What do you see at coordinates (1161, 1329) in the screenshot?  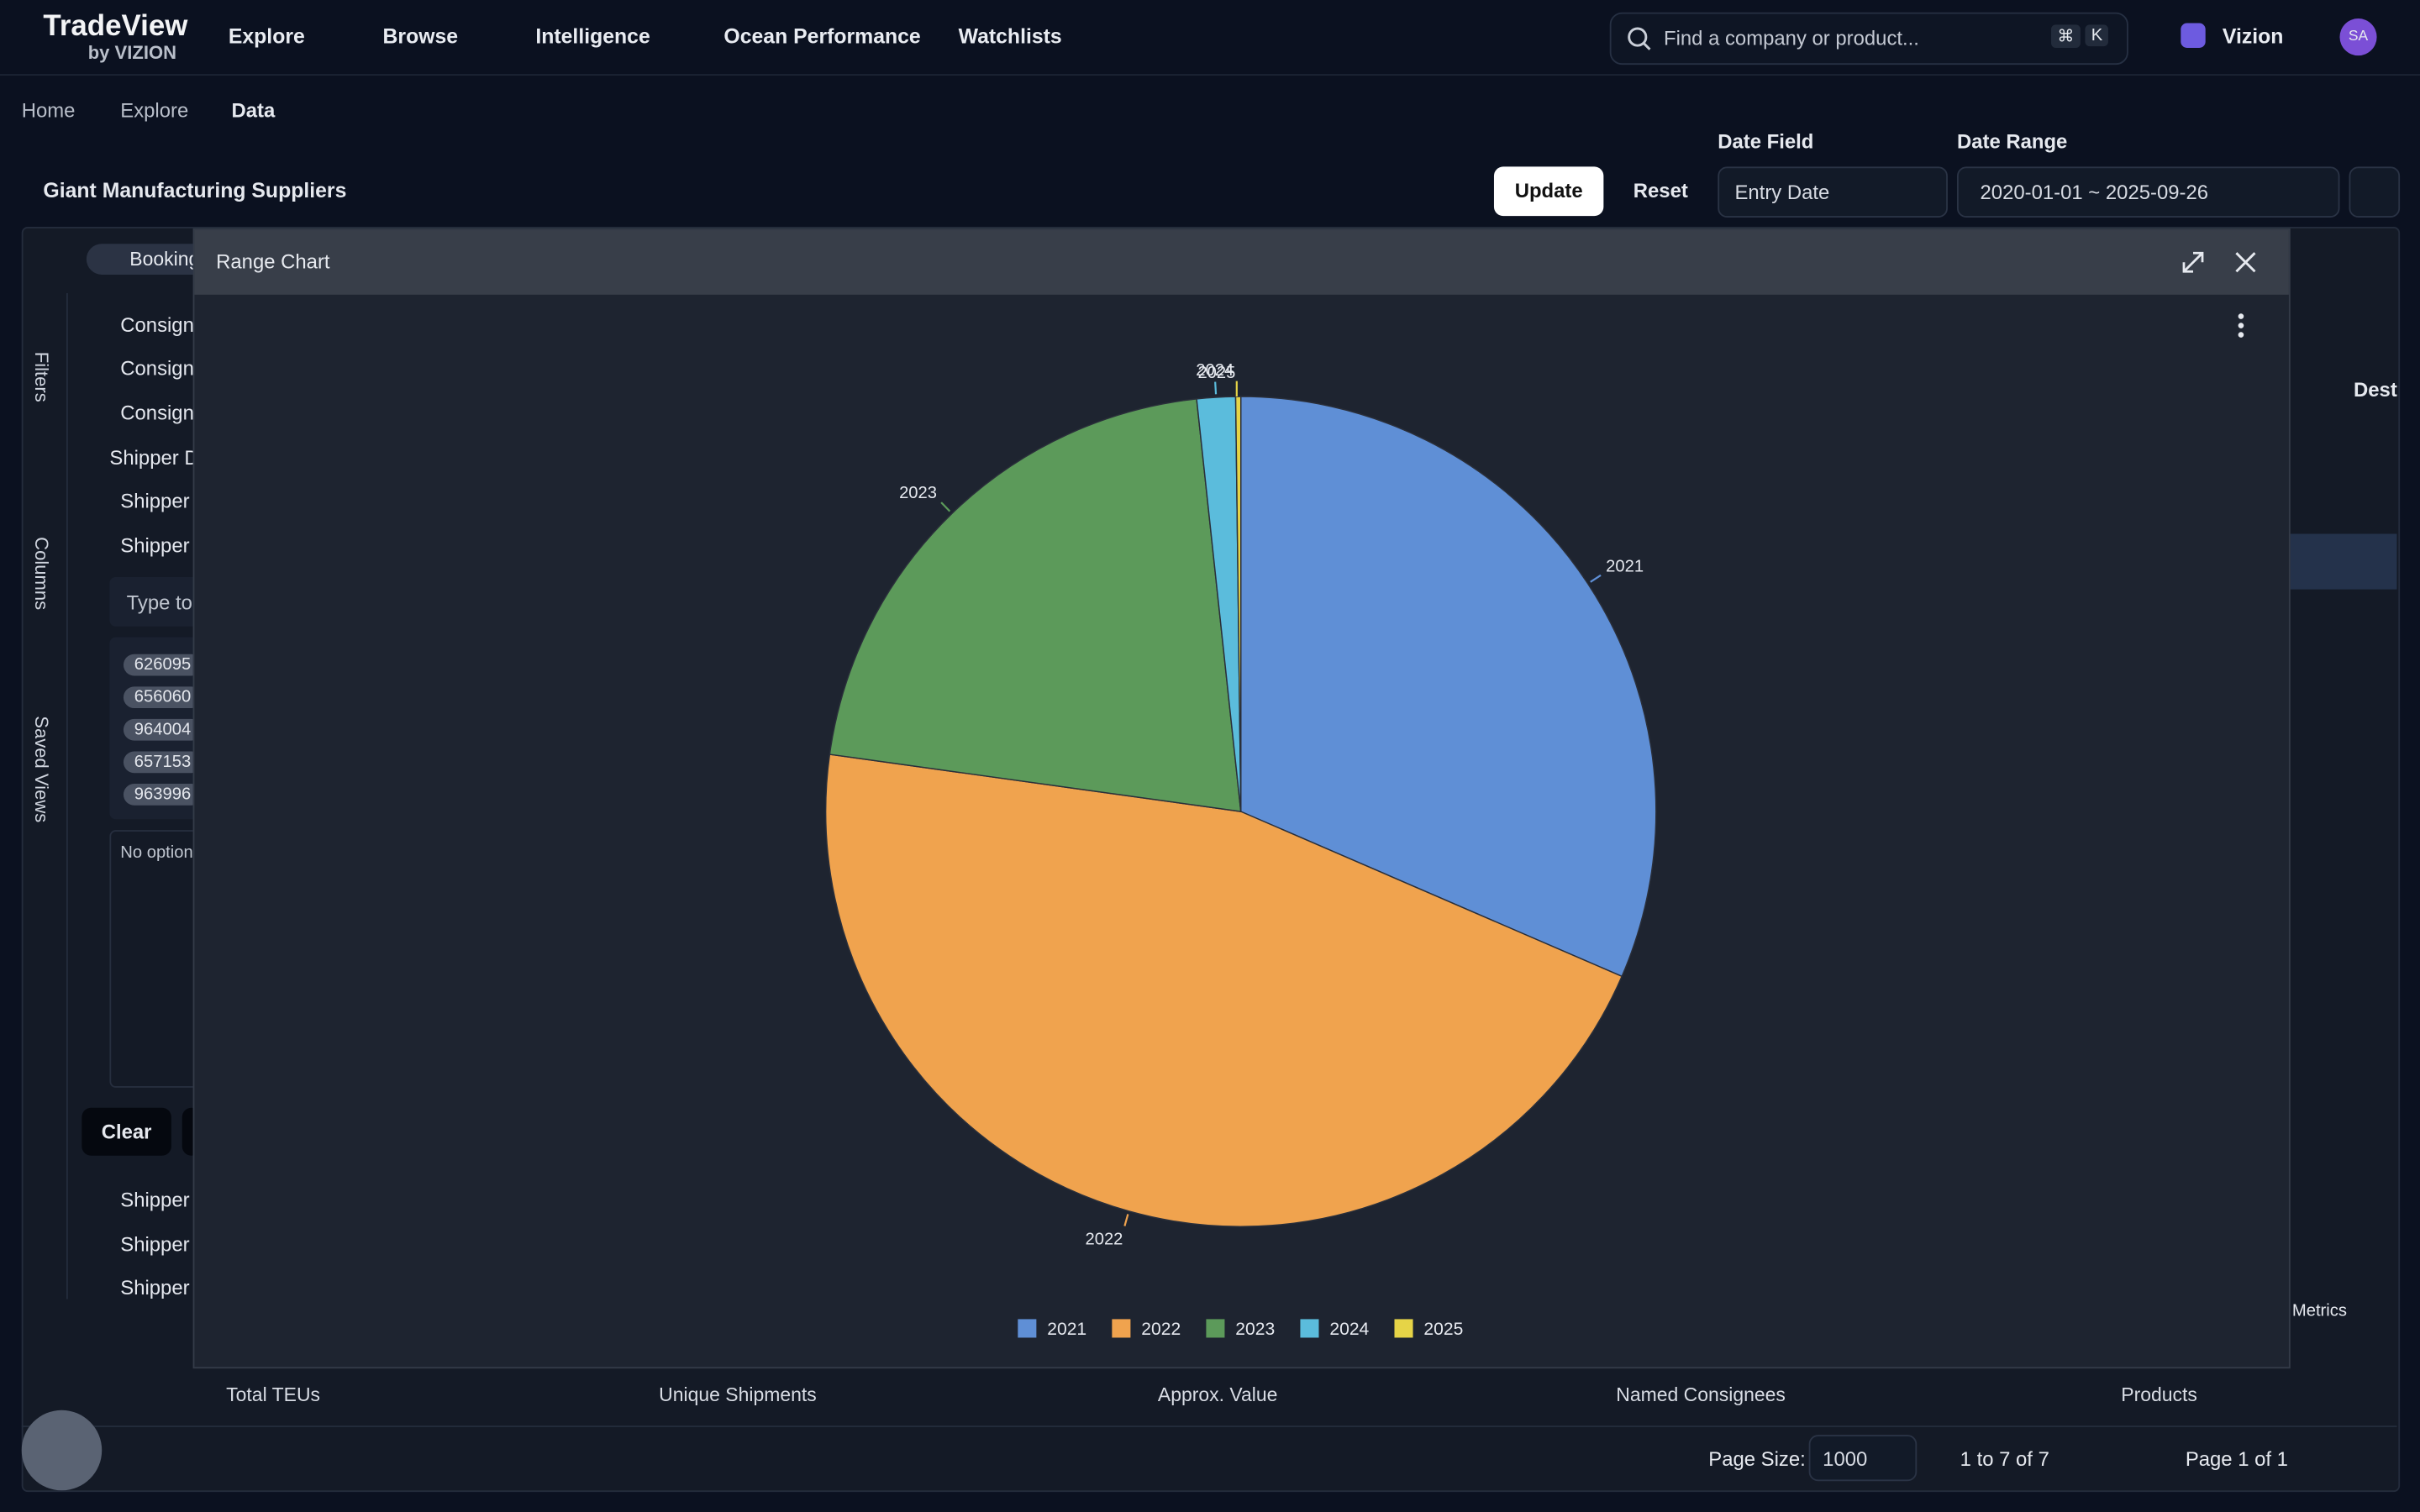 I see `legend-label: 2022` at bounding box center [1161, 1329].